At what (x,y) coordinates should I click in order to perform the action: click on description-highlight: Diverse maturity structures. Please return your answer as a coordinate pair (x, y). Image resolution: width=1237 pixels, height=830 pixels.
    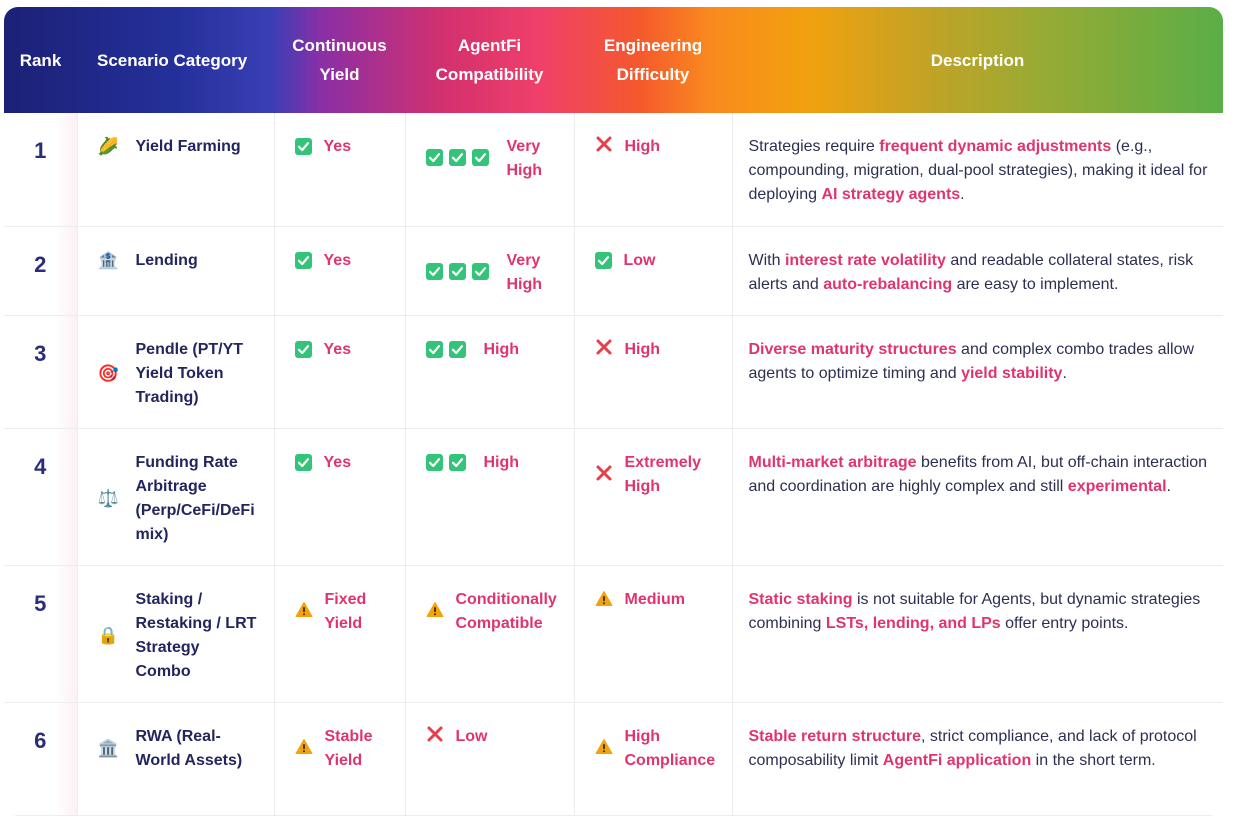
    Looking at the image, I should click on (852, 349).